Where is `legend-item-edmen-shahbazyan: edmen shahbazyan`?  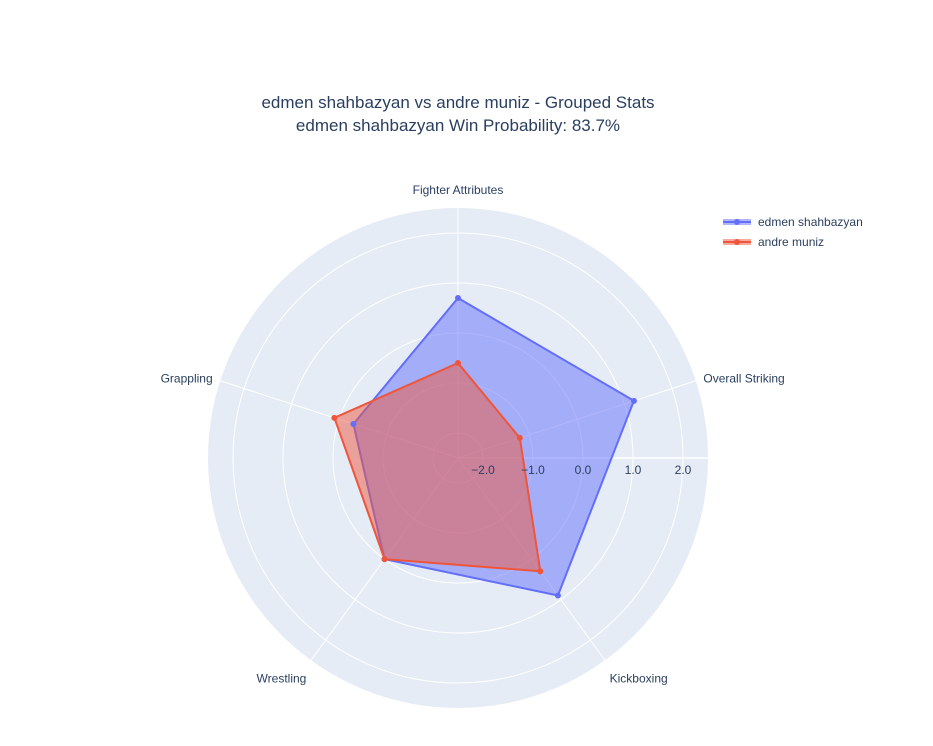 legend-item-edmen-shahbazyan: edmen shahbazyan is located at coordinates (793, 222).